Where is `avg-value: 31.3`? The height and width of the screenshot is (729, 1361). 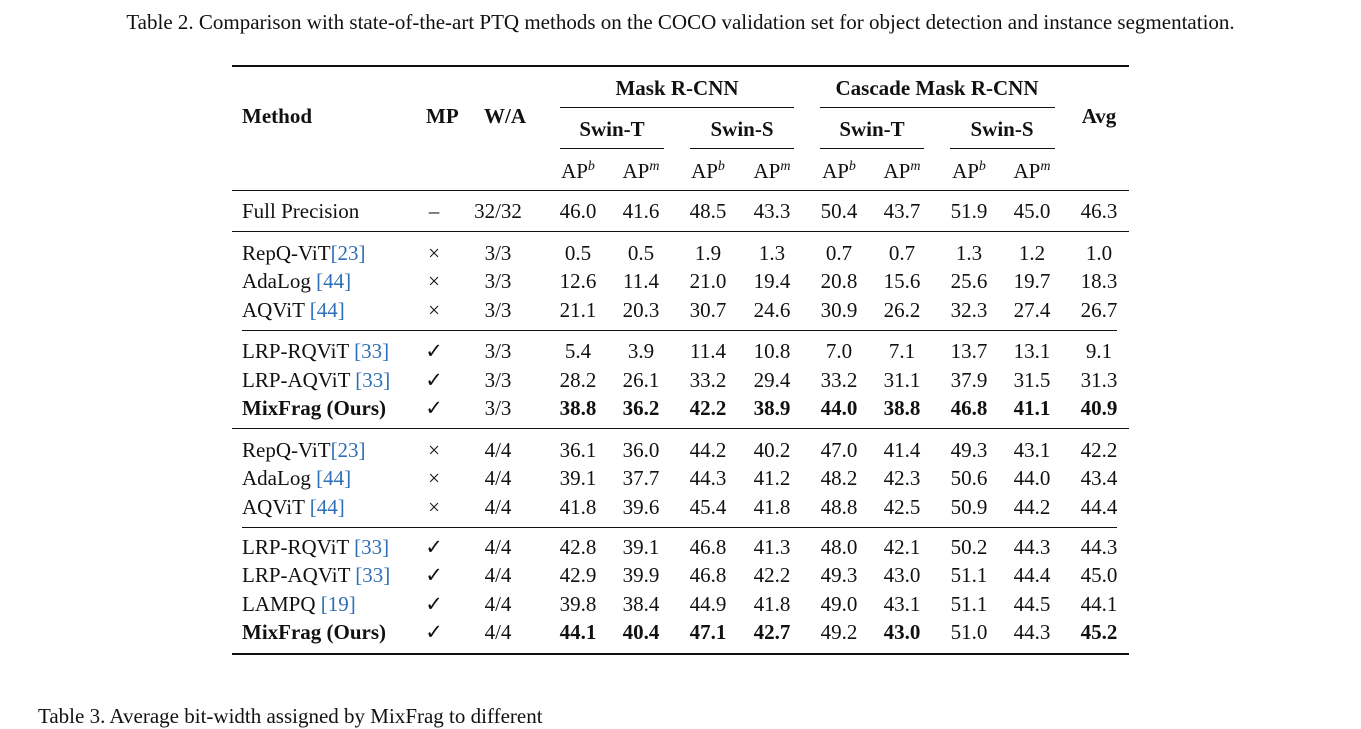
avg-value: 31.3 is located at coordinates (1099, 380).